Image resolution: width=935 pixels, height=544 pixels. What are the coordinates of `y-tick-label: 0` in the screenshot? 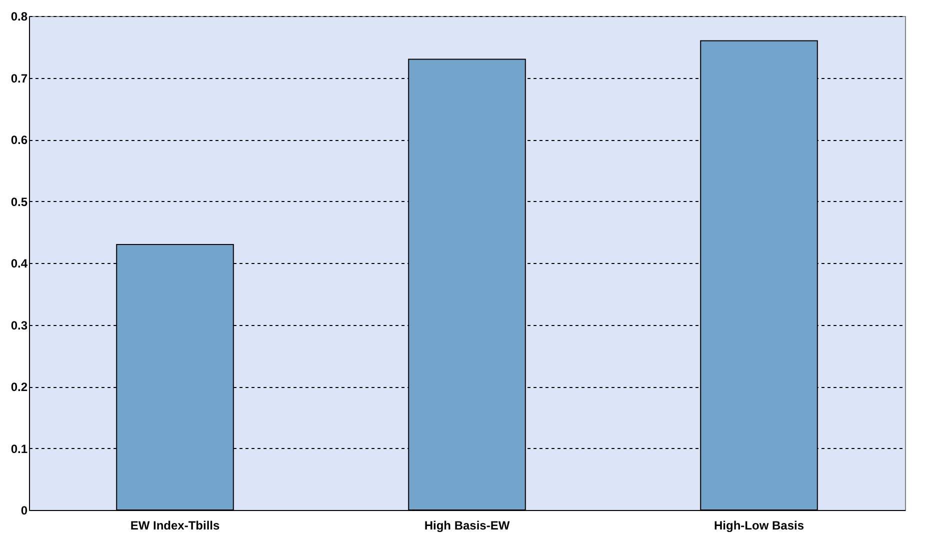 It's located at (24, 511).